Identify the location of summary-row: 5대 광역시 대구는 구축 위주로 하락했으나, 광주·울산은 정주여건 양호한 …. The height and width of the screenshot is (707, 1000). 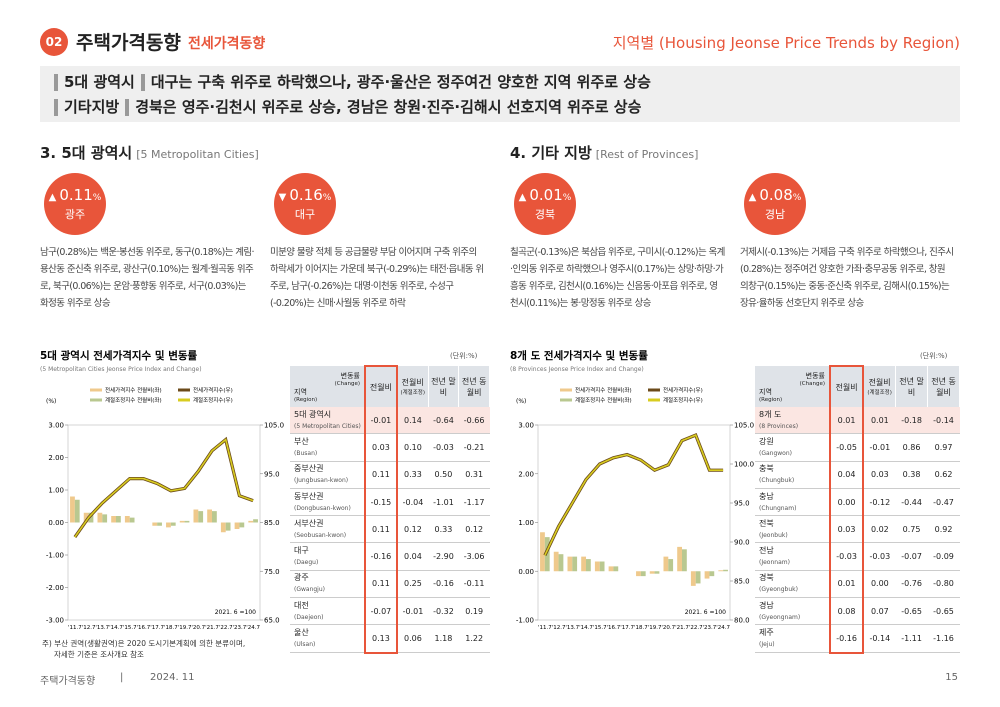
(352, 81).